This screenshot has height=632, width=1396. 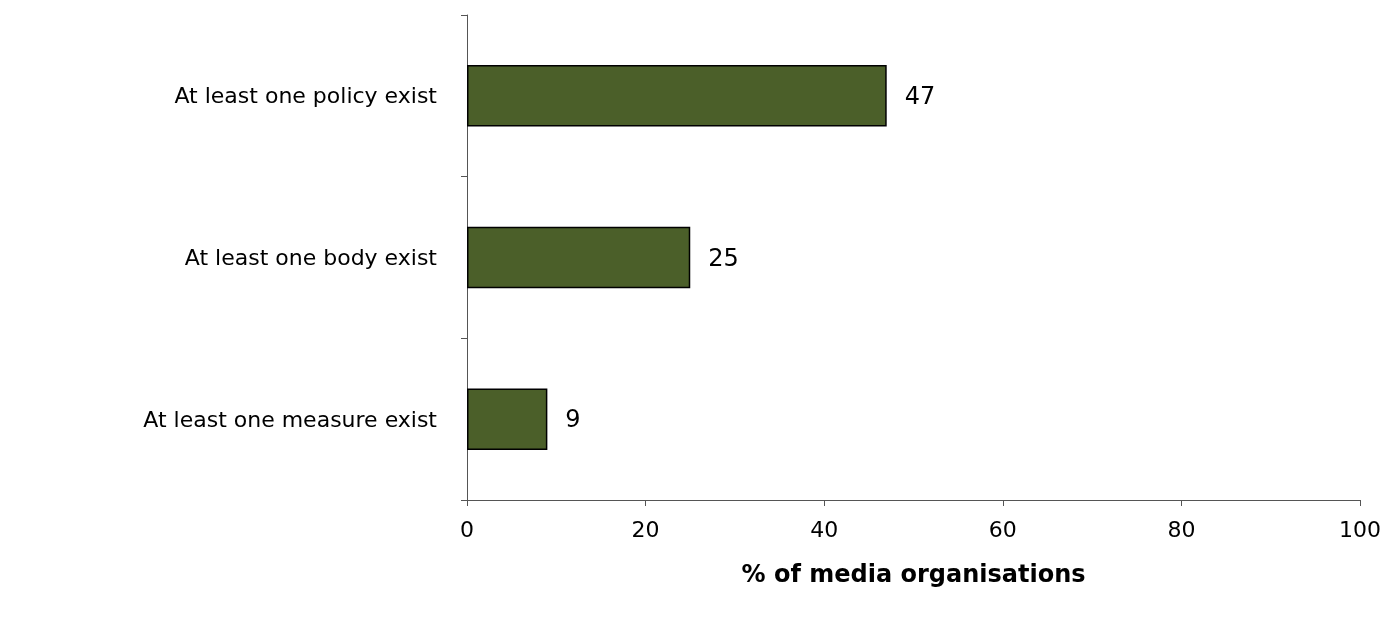 What do you see at coordinates (573, 419) in the screenshot?
I see `data-label: 9` at bounding box center [573, 419].